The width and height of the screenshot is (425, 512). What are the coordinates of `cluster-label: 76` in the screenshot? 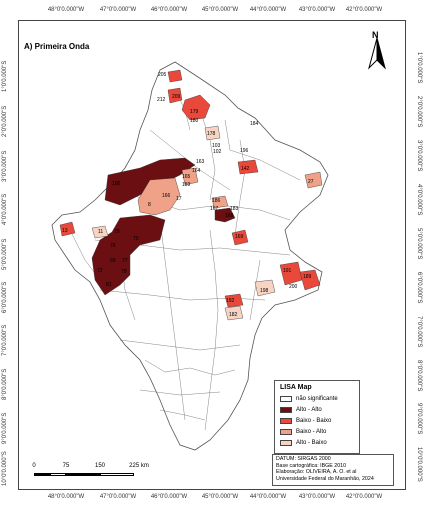 It's located at (113, 246).